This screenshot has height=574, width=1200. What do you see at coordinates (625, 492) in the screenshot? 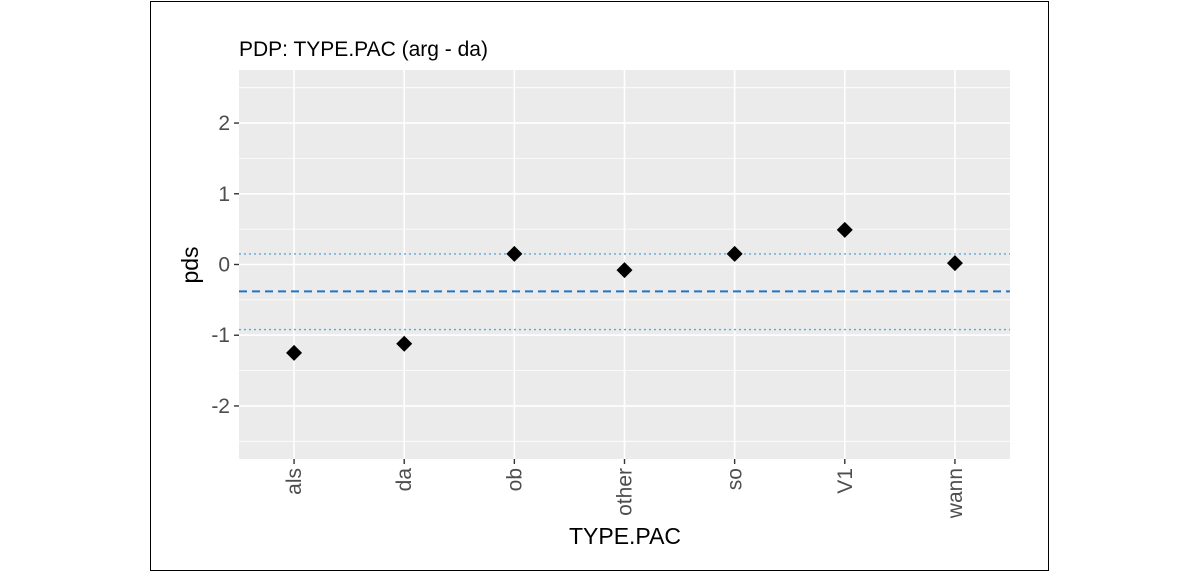
I see `x-tick-label: other` at bounding box center [625, 492].